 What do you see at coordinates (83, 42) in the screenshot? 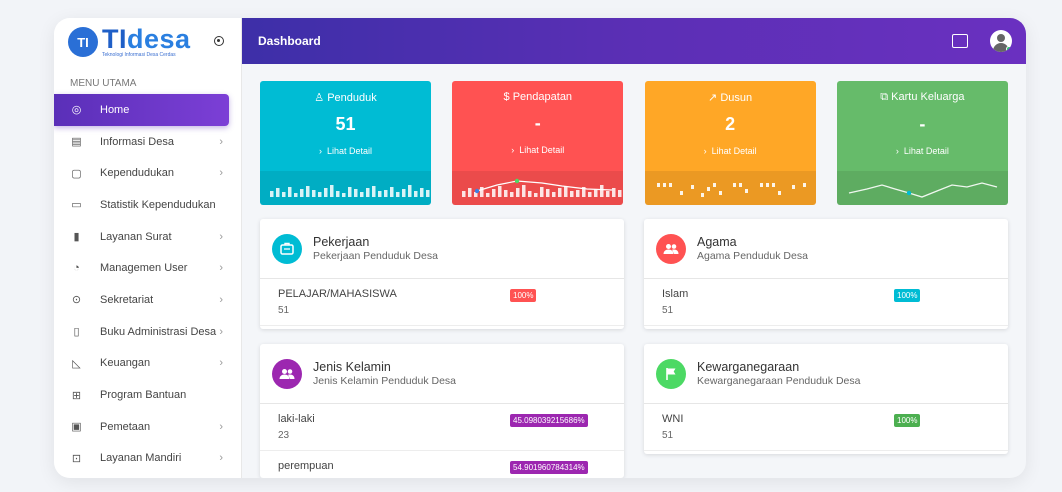
I see `logo-icon: TI` at bounding box center [83, 42].